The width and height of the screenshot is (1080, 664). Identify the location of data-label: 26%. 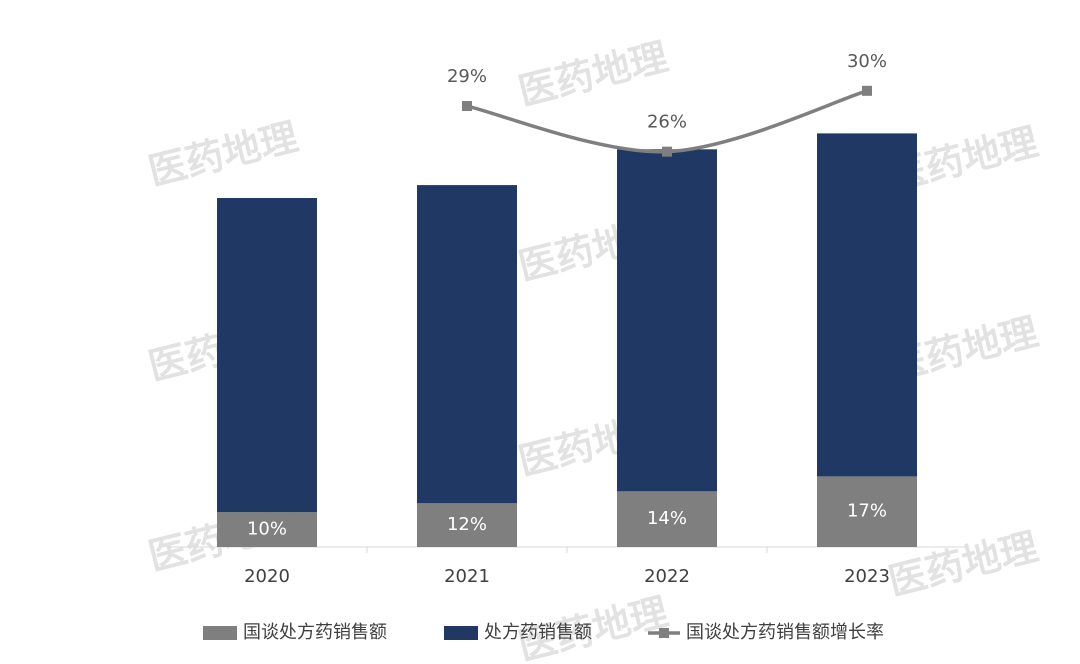
(667, 122).